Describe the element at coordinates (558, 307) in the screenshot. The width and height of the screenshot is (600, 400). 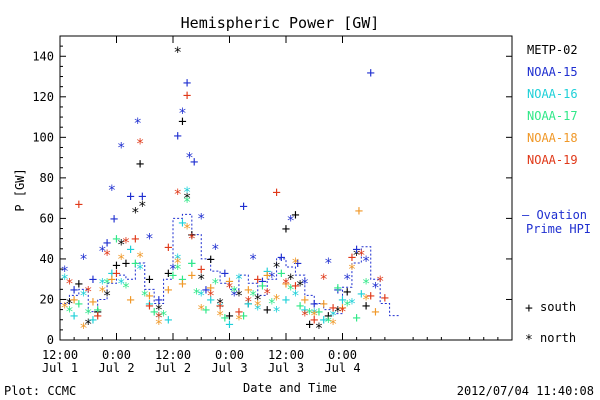
I see `legend-south-label: south` at that location.